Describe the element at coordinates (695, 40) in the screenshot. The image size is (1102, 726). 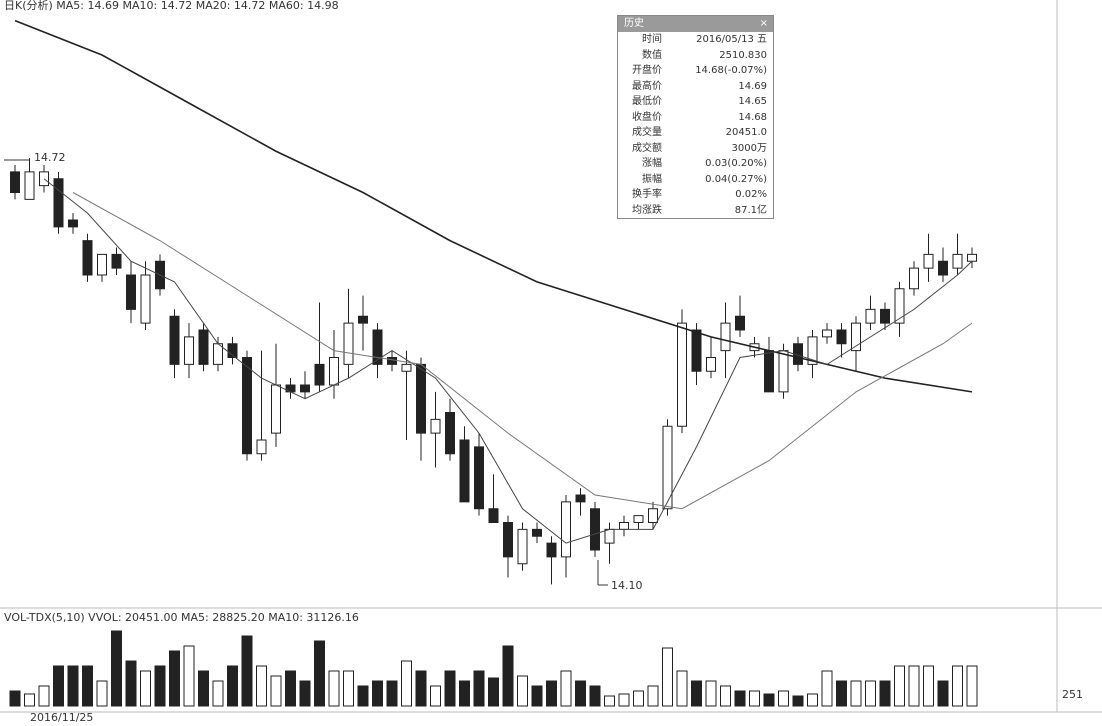
I see `info-row: 时间 2016/05/13 五` at that location.